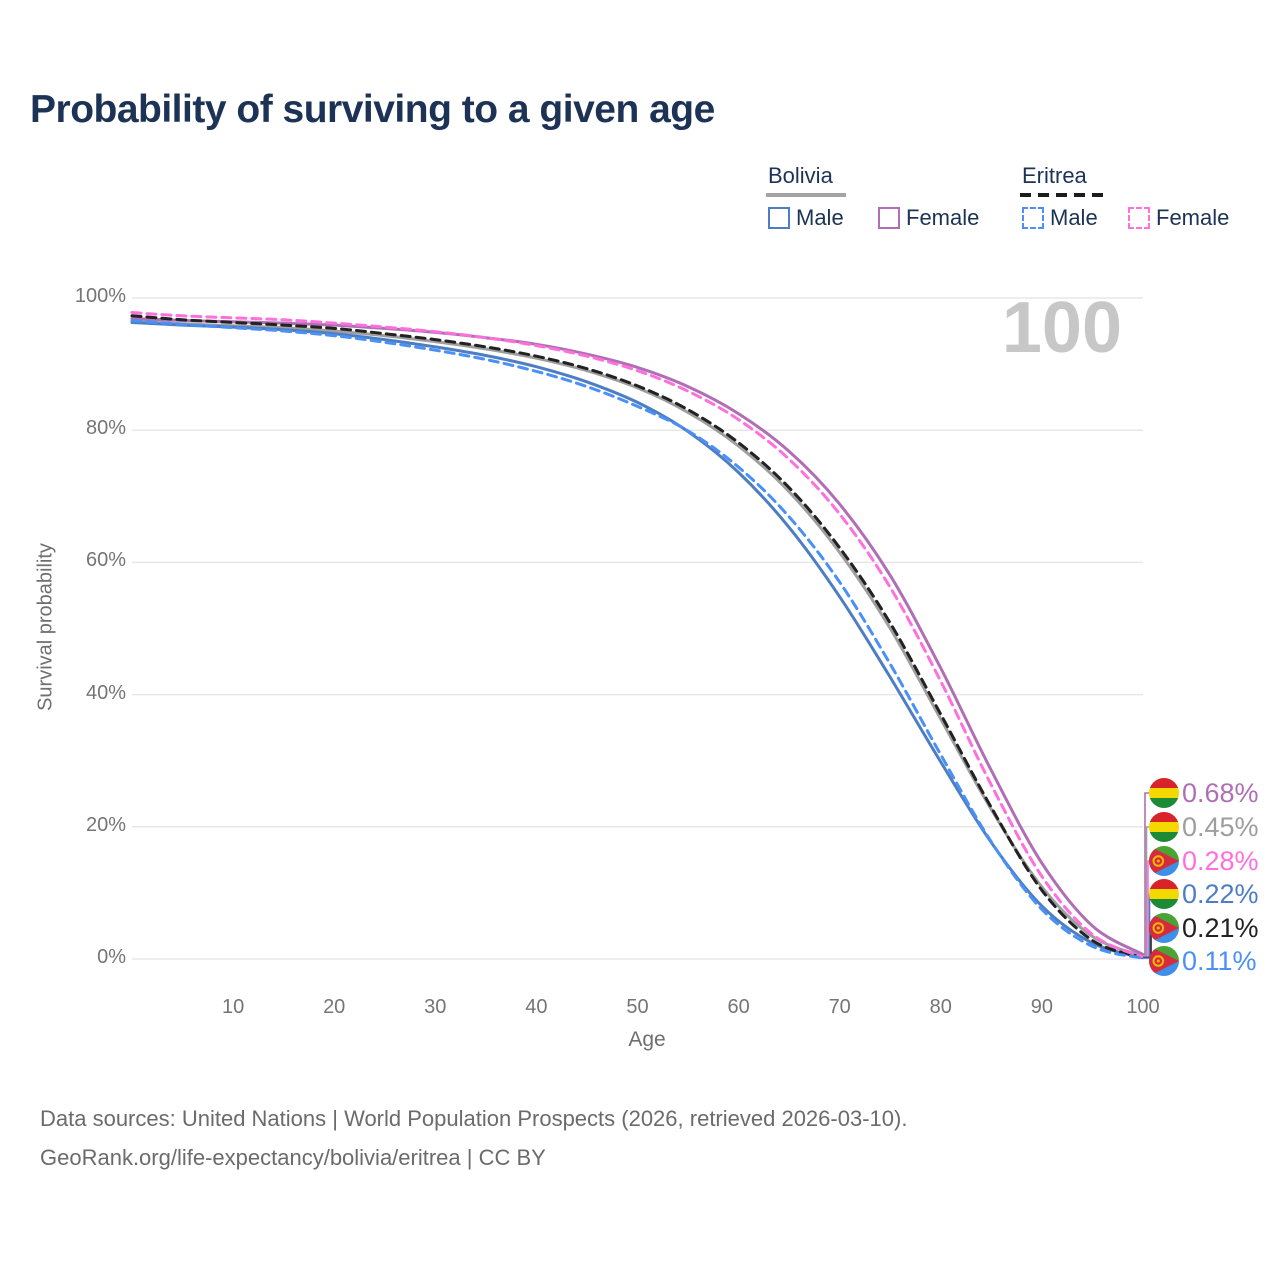  Describe the element at coordinates (1139, 218) in the screenshot. I see `eritrea-female-swatch-icon` at that location.